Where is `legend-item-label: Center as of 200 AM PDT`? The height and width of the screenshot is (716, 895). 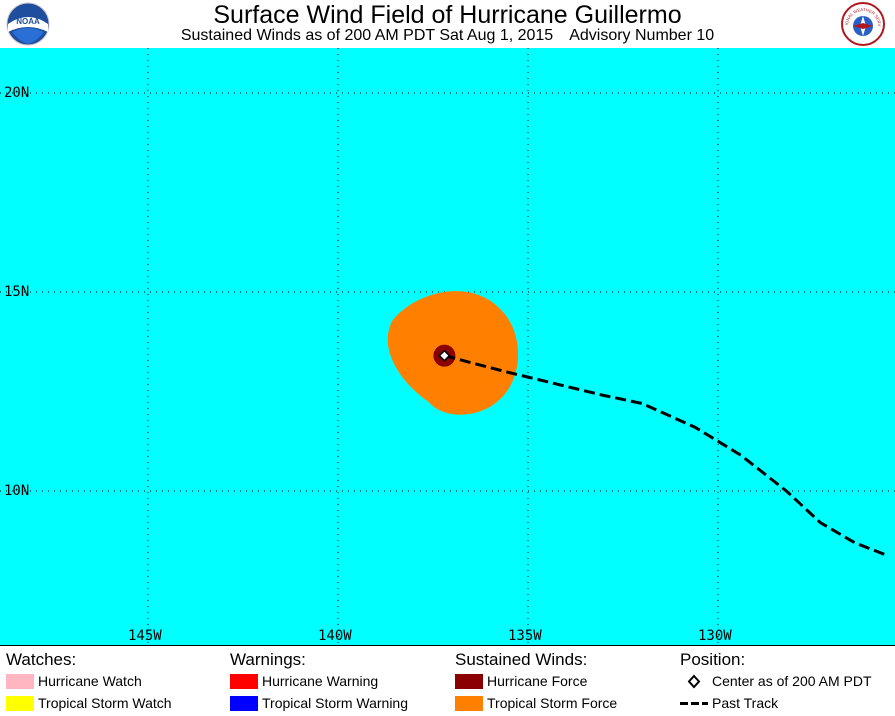
legend-item-label: Center as of 200 AM PDT is located at coordinates (792, 681).